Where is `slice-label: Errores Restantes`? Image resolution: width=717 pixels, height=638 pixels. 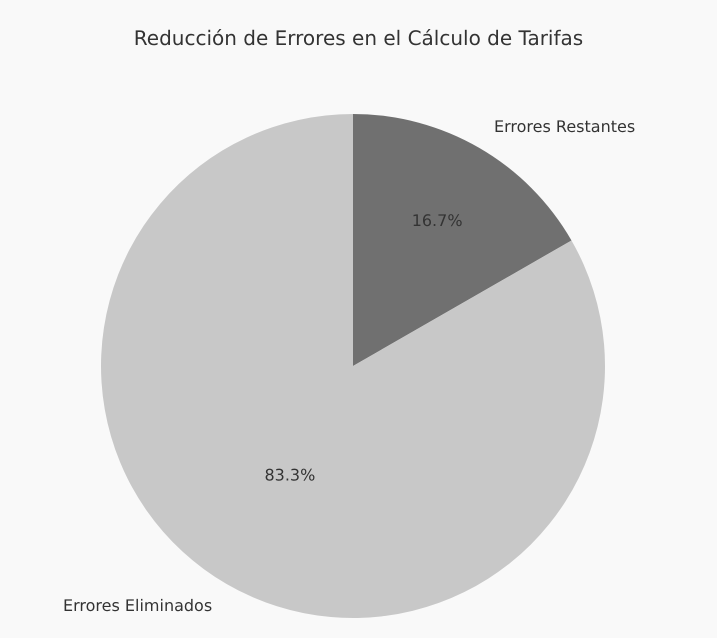
slice-label: Errores Restantes is located at coordinates (565, 126).